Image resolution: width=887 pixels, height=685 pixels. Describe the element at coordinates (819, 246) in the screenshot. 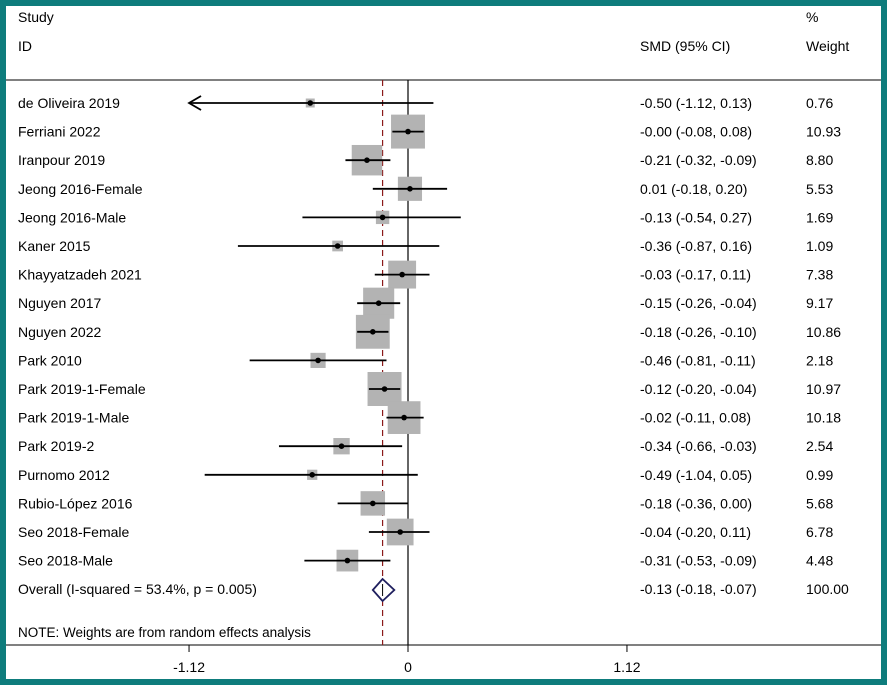

I see `study-weight-text: 1.09` at that location.